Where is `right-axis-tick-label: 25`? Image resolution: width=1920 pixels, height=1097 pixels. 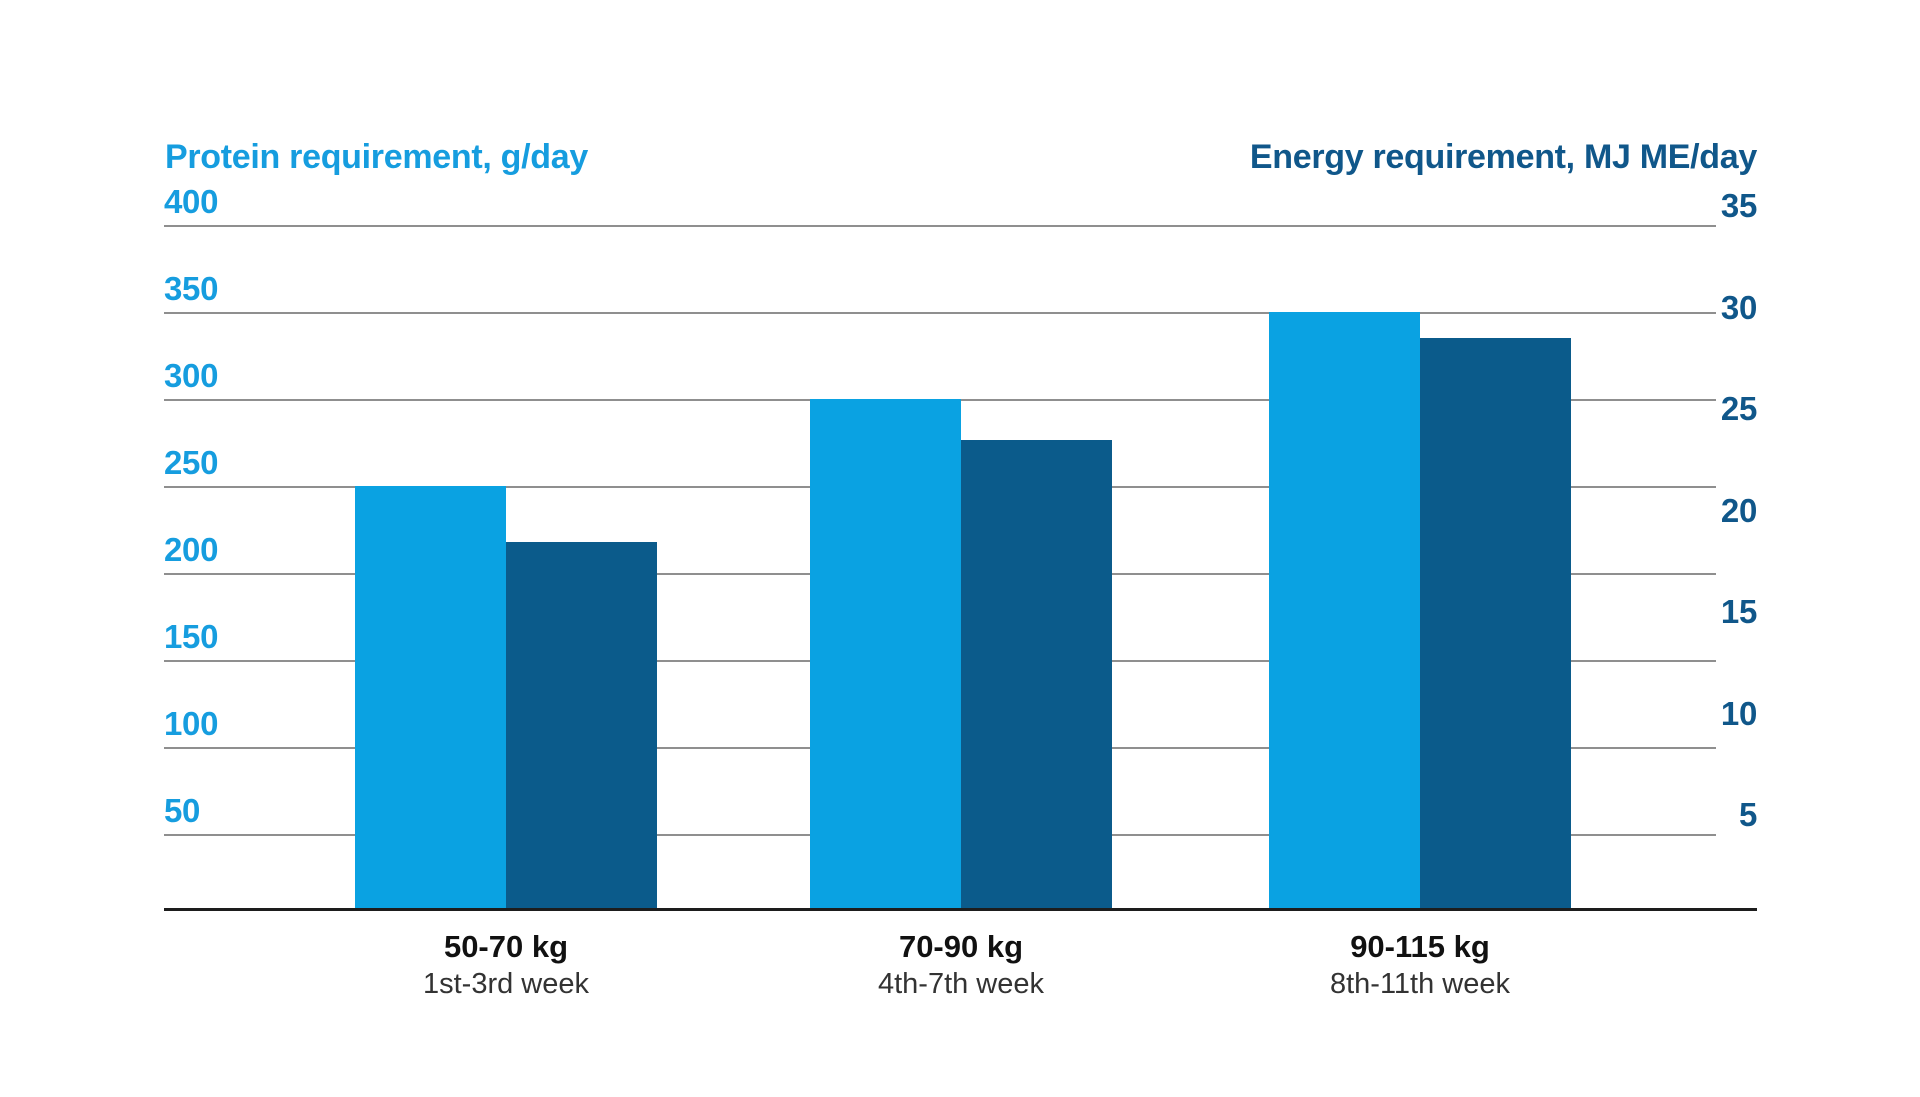 right-axis-tick-label: 25 is located at coordinates (1738, 408).